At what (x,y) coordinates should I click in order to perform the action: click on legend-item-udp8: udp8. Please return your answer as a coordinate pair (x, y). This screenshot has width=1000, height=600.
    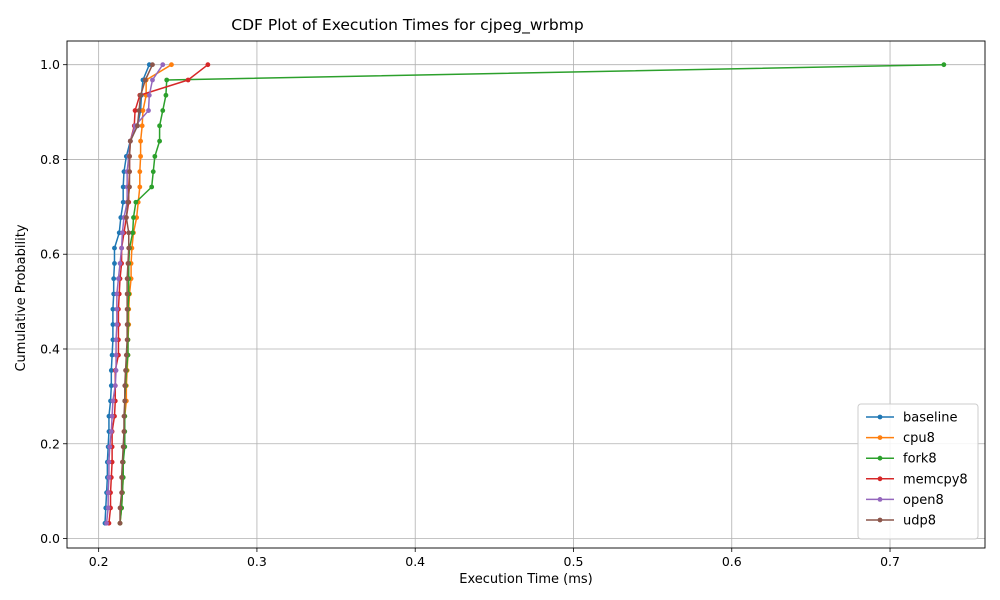
    Looking at the image, I should click on (901, 521).